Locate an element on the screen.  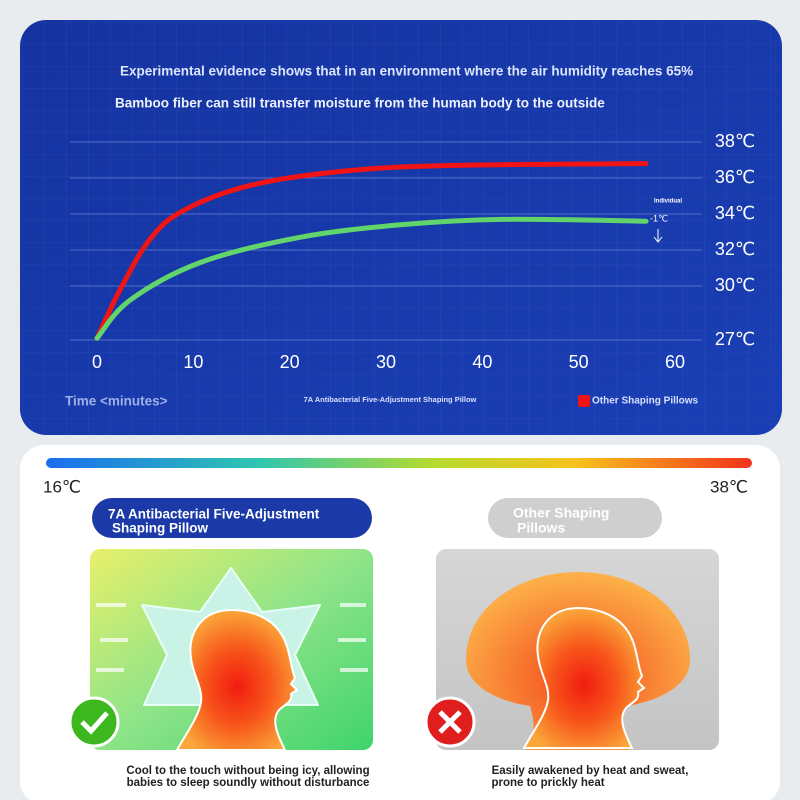
x-tick-label: 40 is located at coordinates (482, 362).